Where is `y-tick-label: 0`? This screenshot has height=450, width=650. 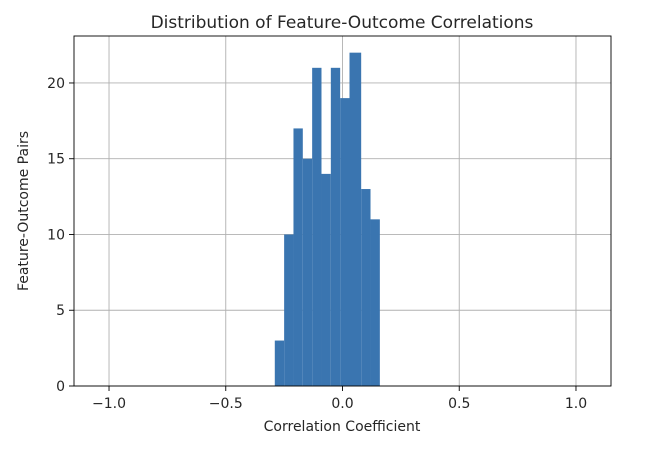 y-tick-label: 0 is located at coordinates (60, 387).